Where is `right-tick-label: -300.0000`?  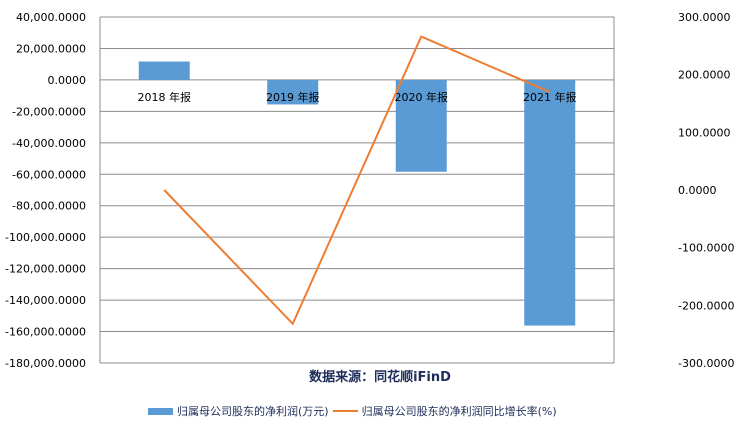
right-tick-label: -300.0000 is located at coordinates (706, 363).